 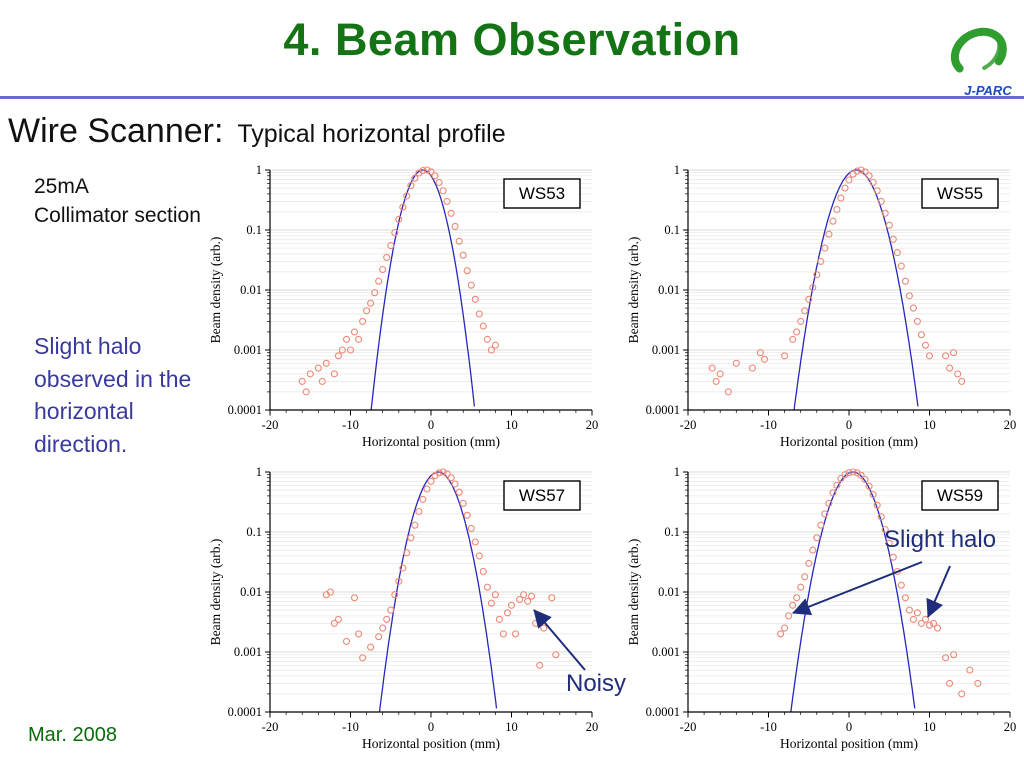 I want to click on svg-text: WS53, so click(x=542, y=193).